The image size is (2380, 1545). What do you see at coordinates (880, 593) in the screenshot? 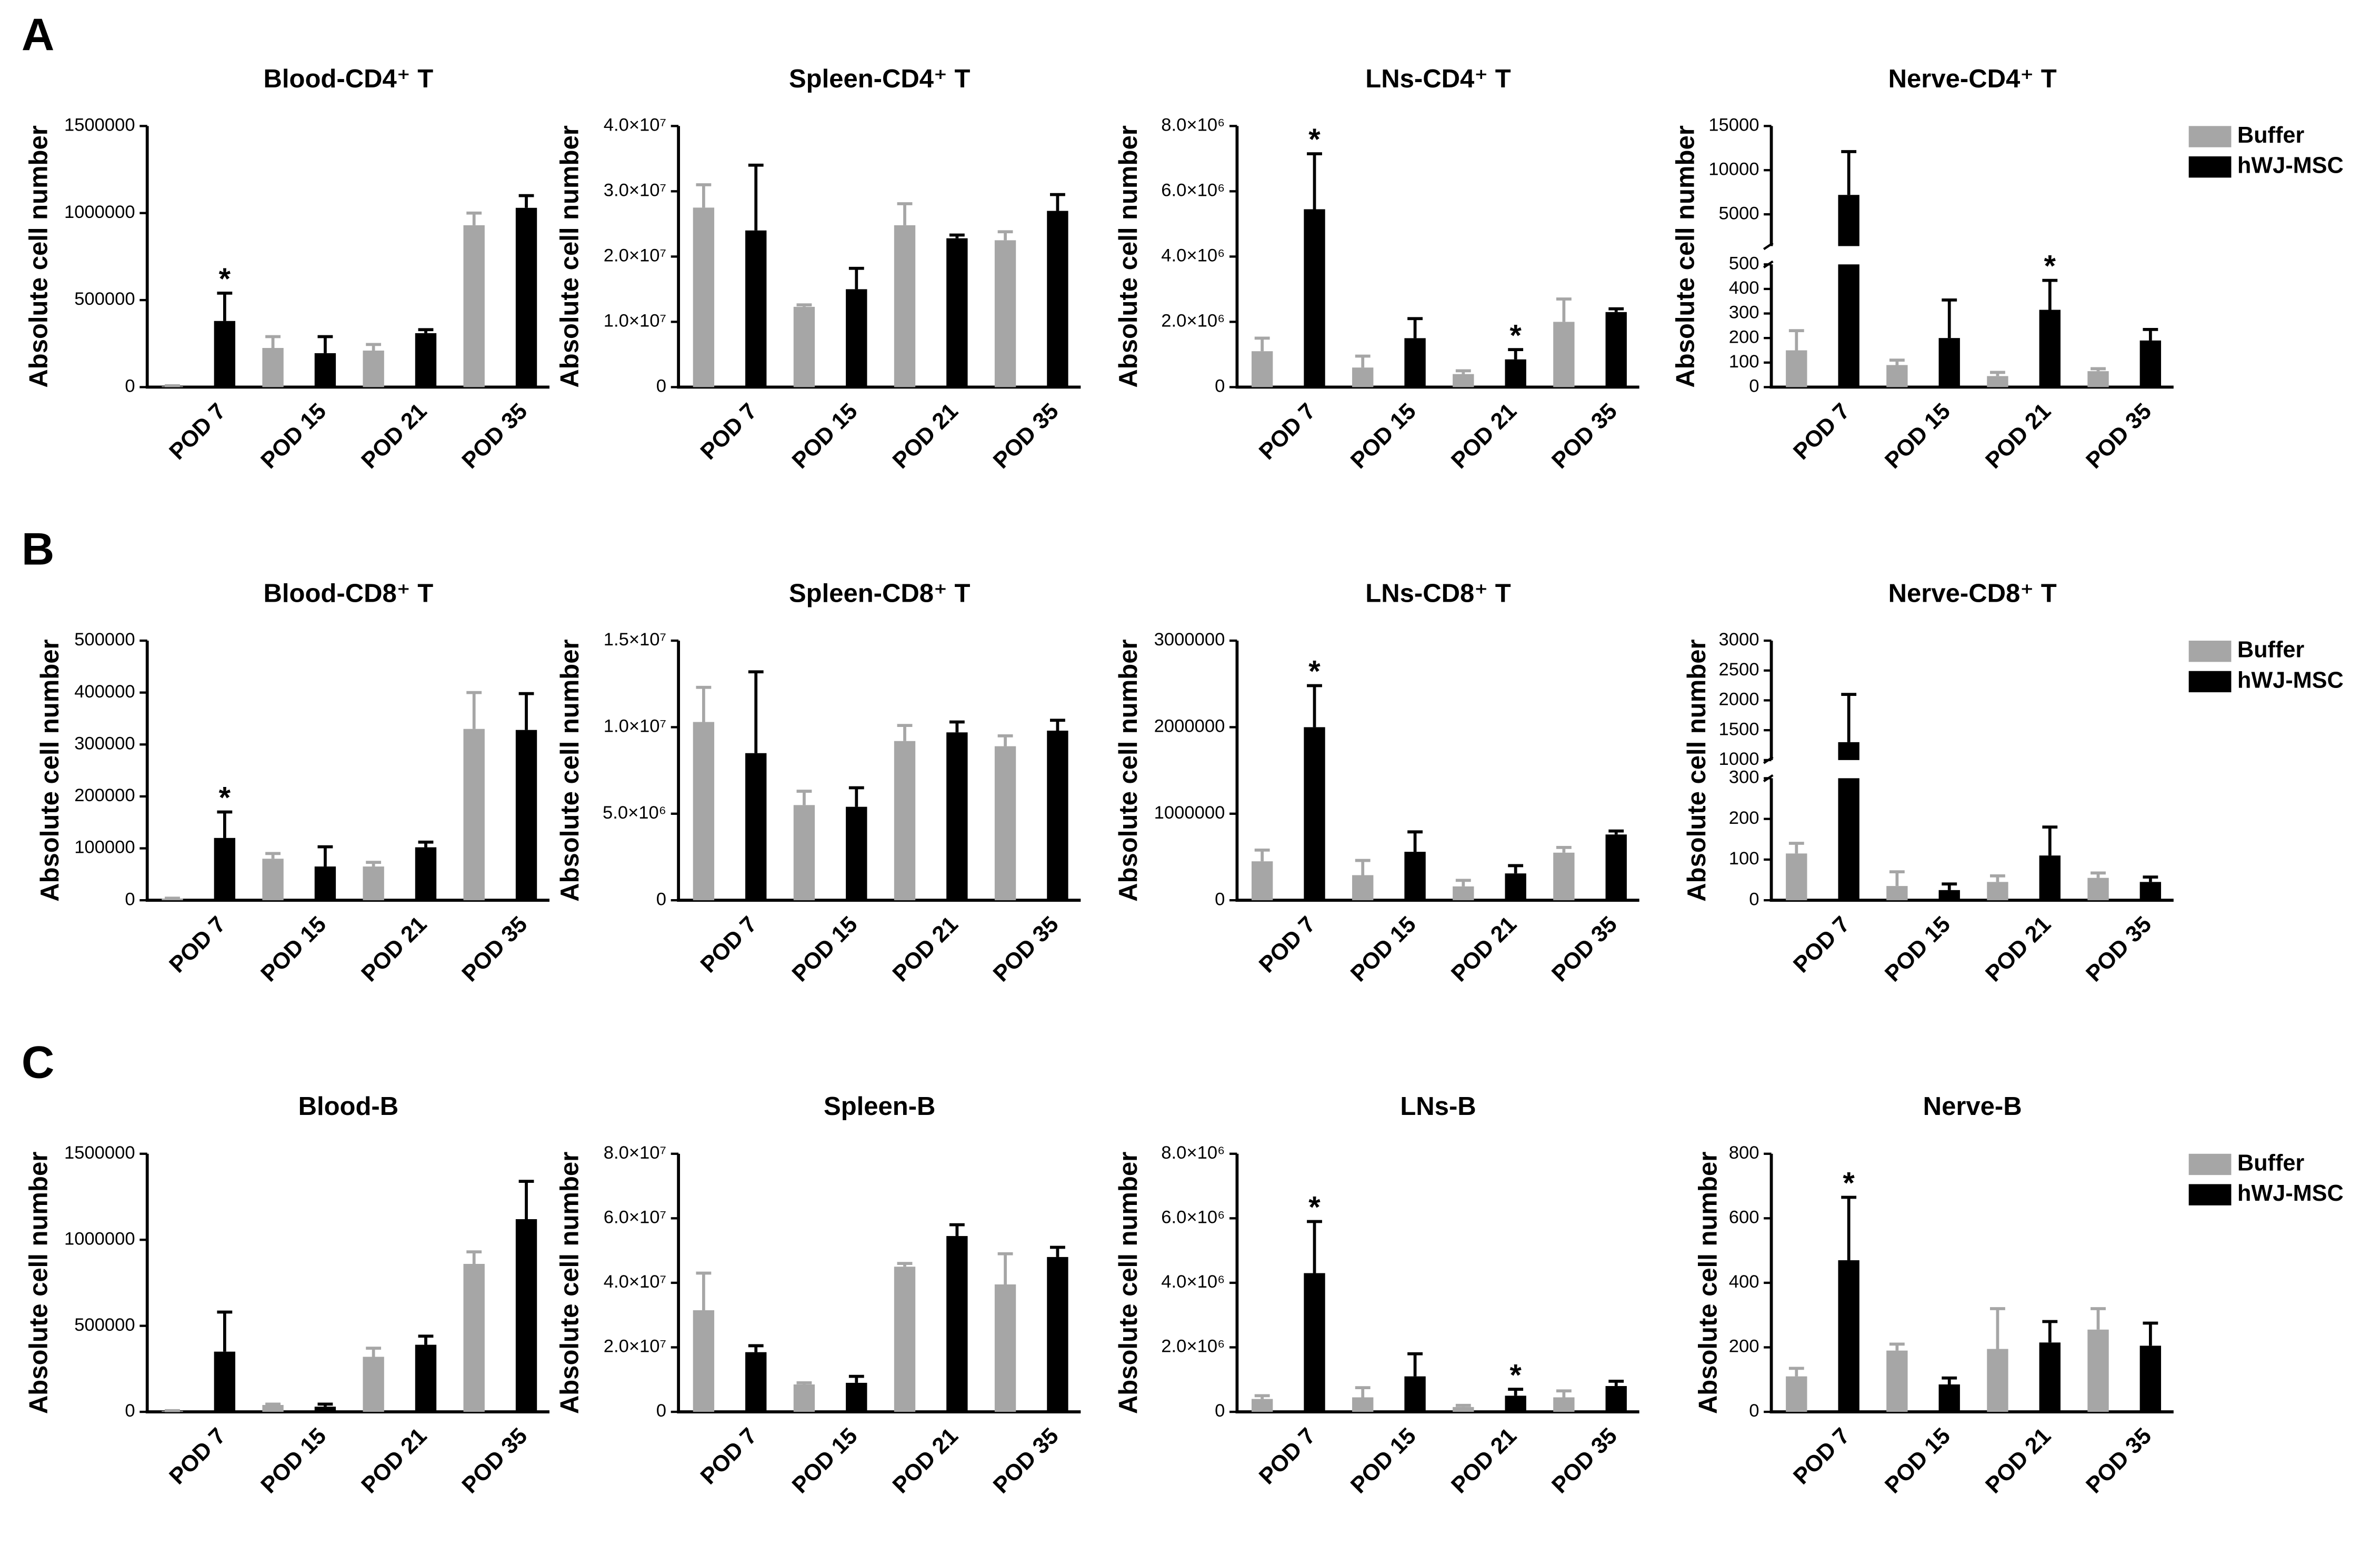
I see `chart-title: Spleen-CD8⁺ T` at bounding box center [880, 593].